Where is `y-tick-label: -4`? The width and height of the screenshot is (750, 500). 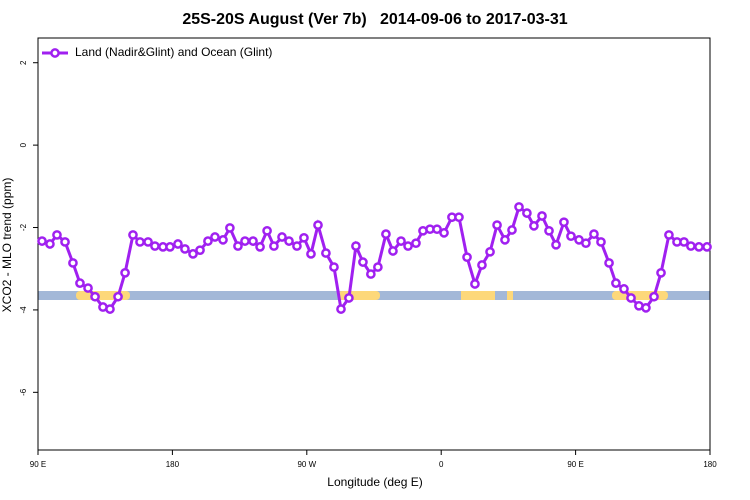
y-tick-label: -4 is located at coordinates (23, 310).